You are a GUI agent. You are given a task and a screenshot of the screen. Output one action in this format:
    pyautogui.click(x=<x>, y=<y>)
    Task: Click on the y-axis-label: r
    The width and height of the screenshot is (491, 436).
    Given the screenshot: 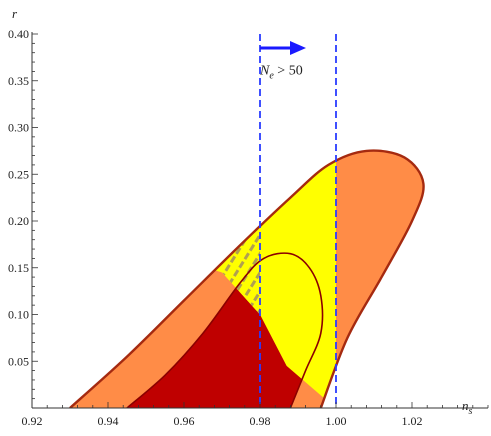 What is the action you would take?
    pyautogui.click(x=15, y=13)
    